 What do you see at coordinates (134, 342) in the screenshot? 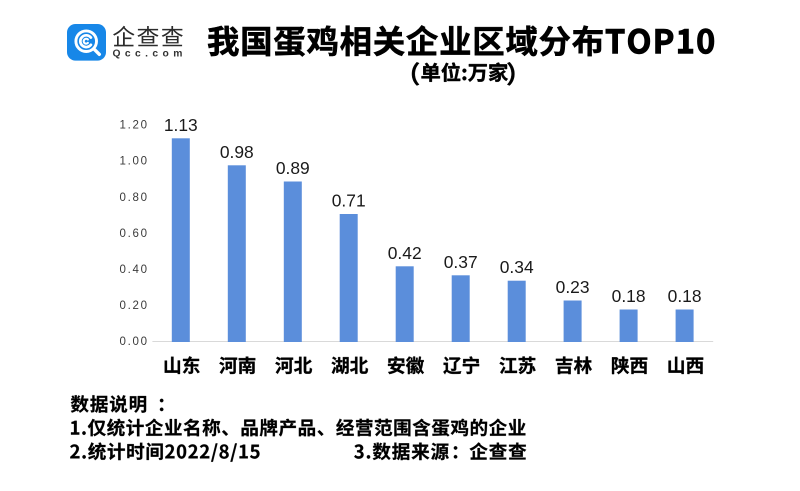
I see `svg-text: 0.00` at bounding box center [134, 342].